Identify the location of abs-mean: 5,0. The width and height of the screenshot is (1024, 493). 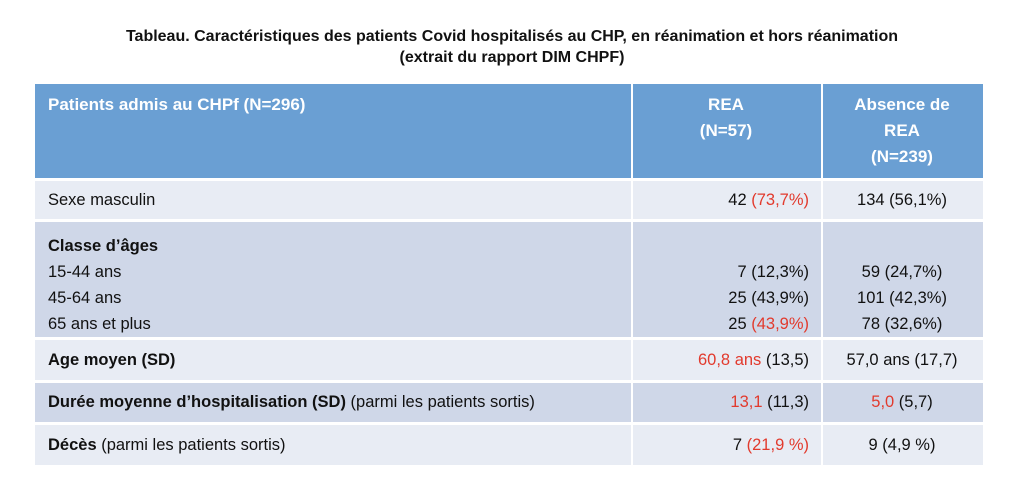
(883, 402).